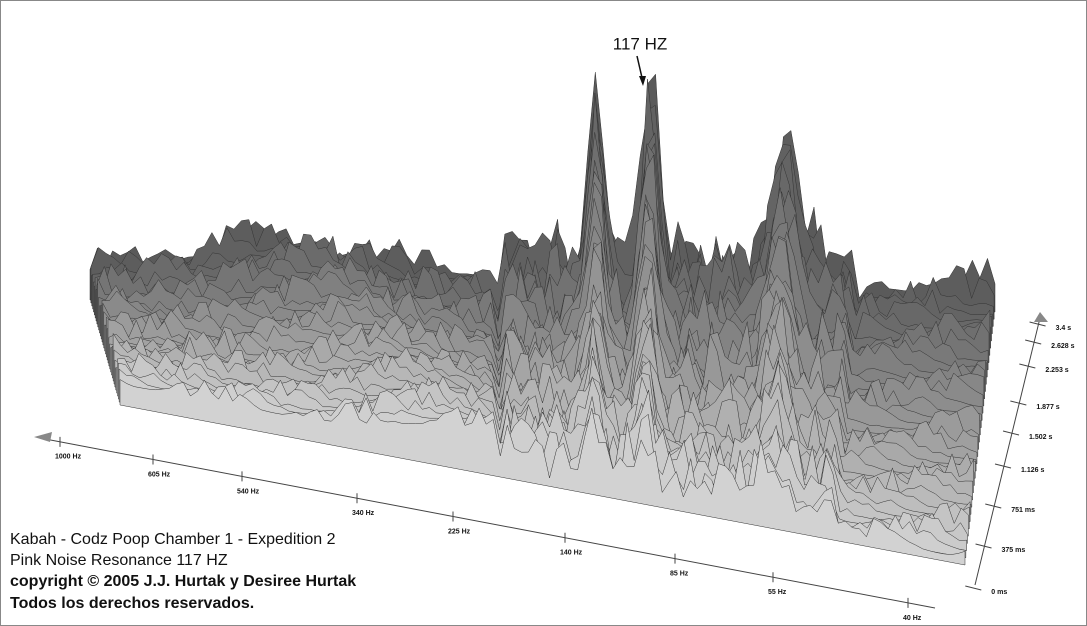 The height and width of the screenshot is (626, 1087). What do you see at coordinates (68, 457) in the screenshot?
I see `frequency-label: 1000 Hz` at bounding box center [68, 457].